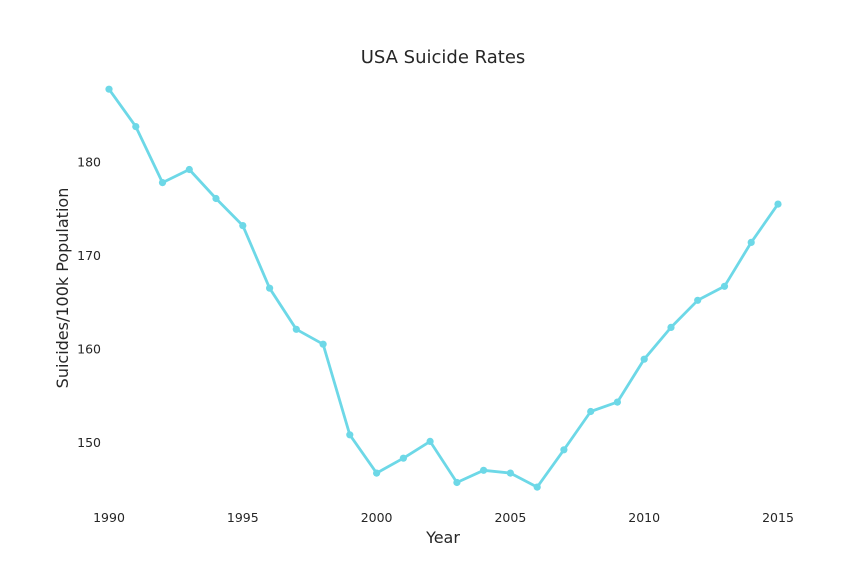 The width and height of the screenshot is (864, 576). I want to click on x-tick-label: 2000, so click(377, 517).